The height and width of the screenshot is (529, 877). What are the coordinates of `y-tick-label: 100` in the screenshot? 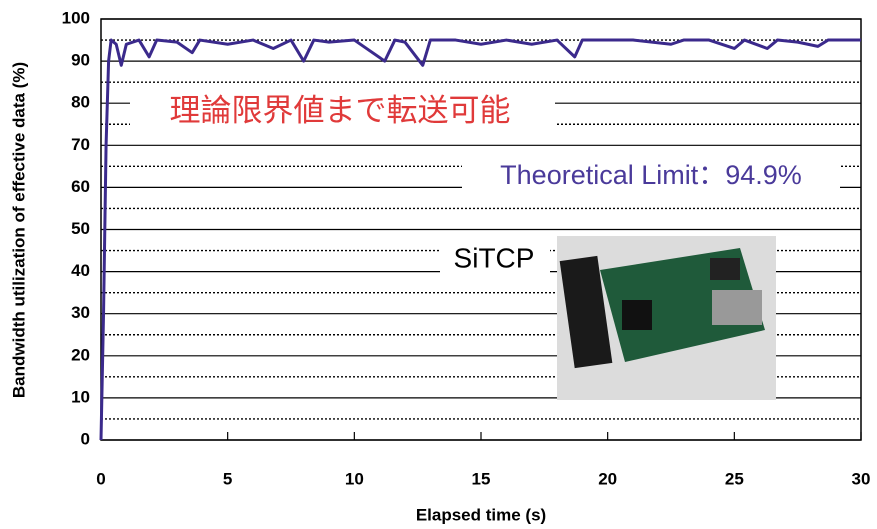 It's located at (76, 17).